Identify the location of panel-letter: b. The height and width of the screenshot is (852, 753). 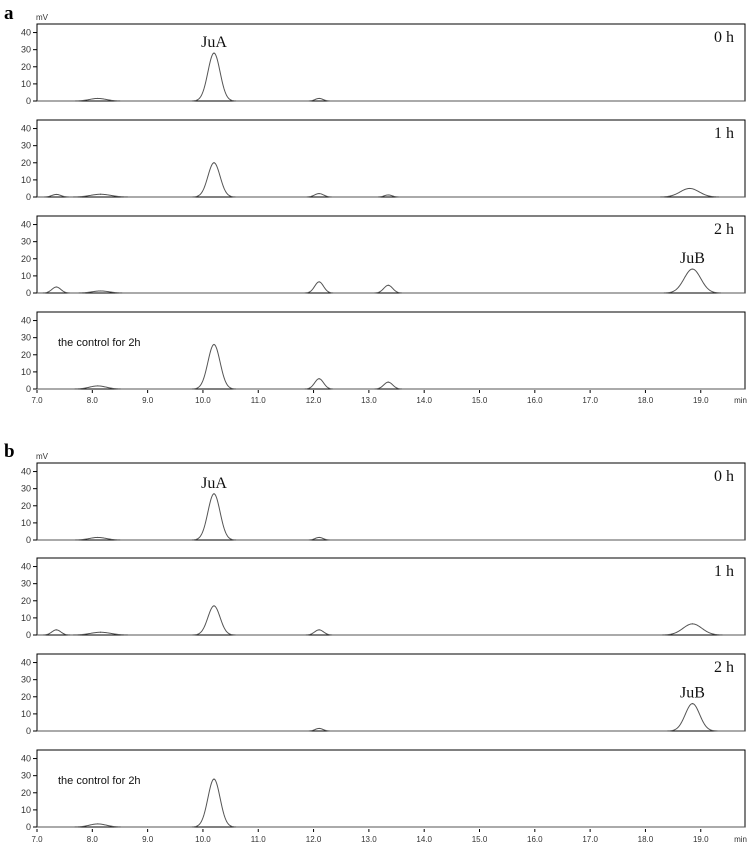
(9, 451).